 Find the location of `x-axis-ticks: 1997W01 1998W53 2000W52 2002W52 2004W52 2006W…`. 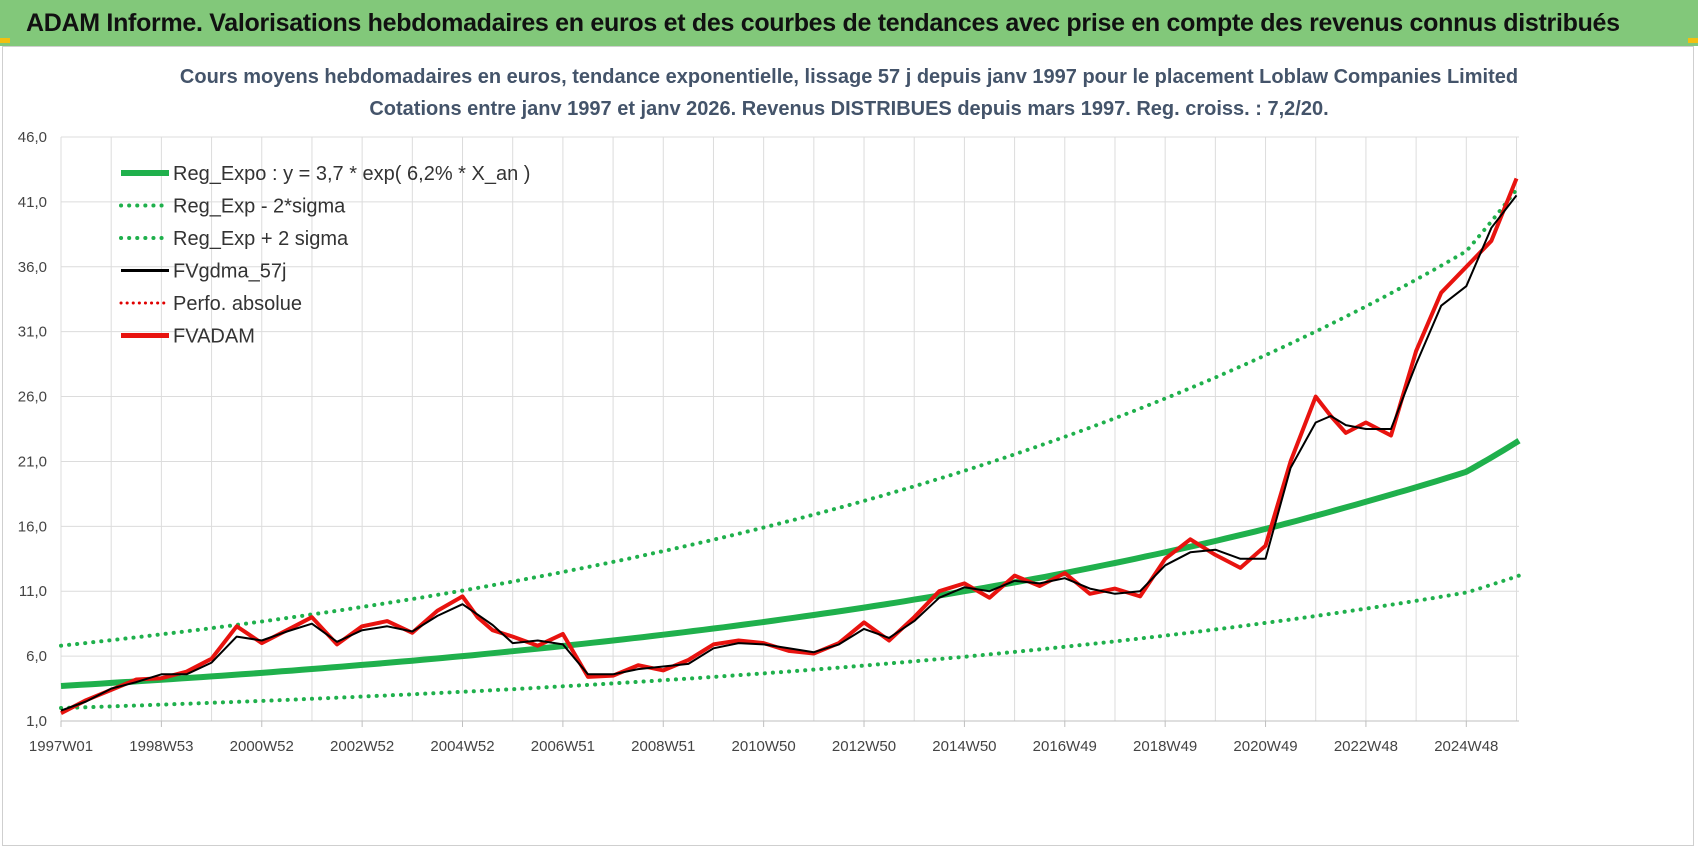

x-axis-ticks: 1997W01 1998W53 2000W52 2002W52 2004W52 2006W… is located at coordinates (763, 738).